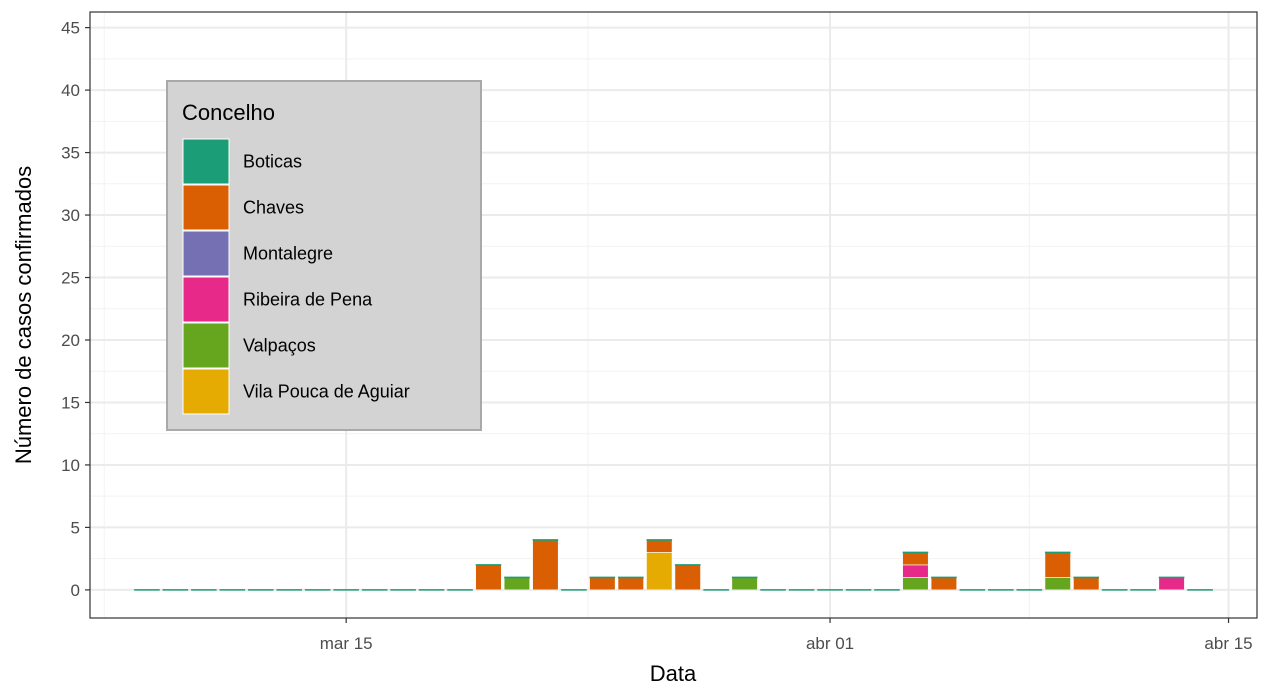 The height and width of the screenshot is (688, 1268). I want to click on y-tick-label: 10, so click(70, 465).